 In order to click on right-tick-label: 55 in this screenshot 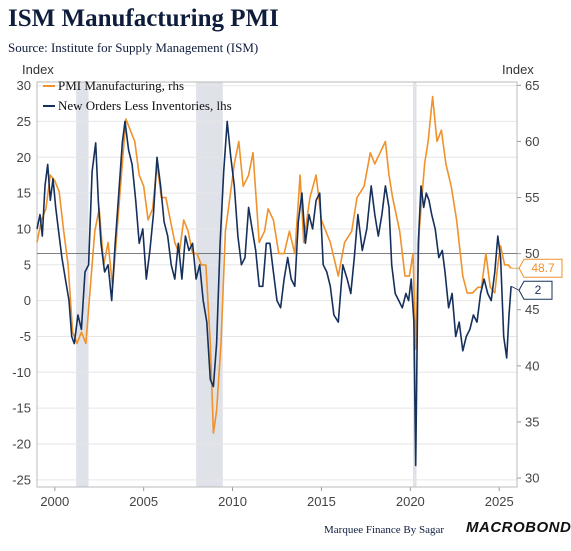, I will do `click(532, 197)`.